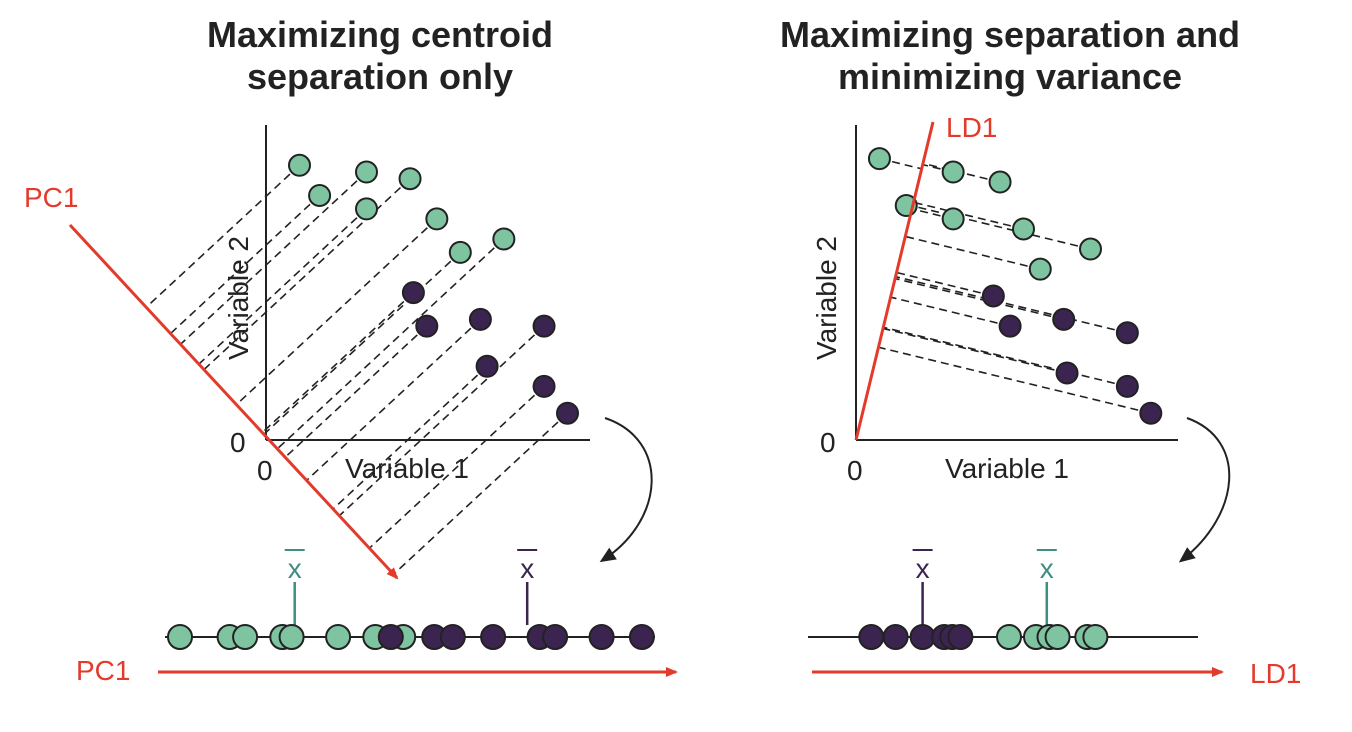 The height and width of the screenshot is (732, 1352). I want to click on right-scatter-points, so click(1015, 286).